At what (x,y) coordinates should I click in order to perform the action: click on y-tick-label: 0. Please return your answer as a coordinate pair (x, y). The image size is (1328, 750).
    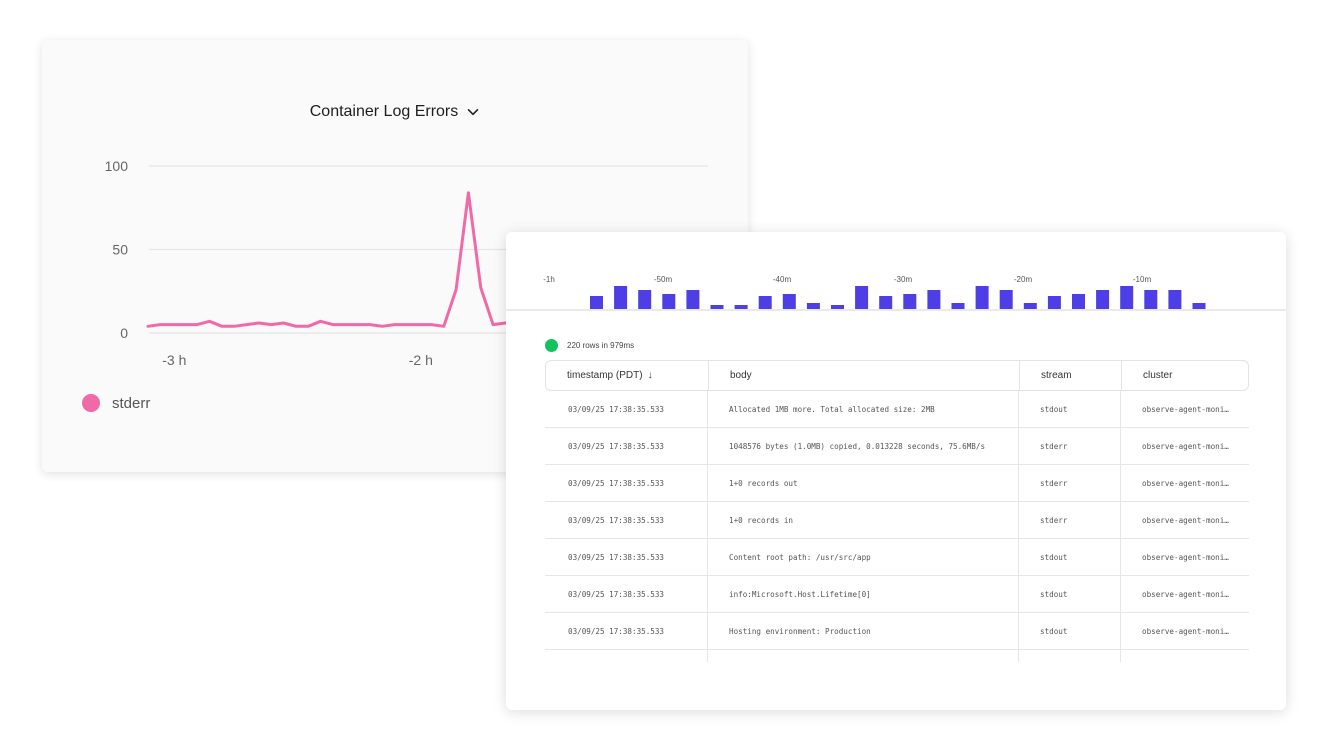
    Looking at the image, I should click on (124, 333).